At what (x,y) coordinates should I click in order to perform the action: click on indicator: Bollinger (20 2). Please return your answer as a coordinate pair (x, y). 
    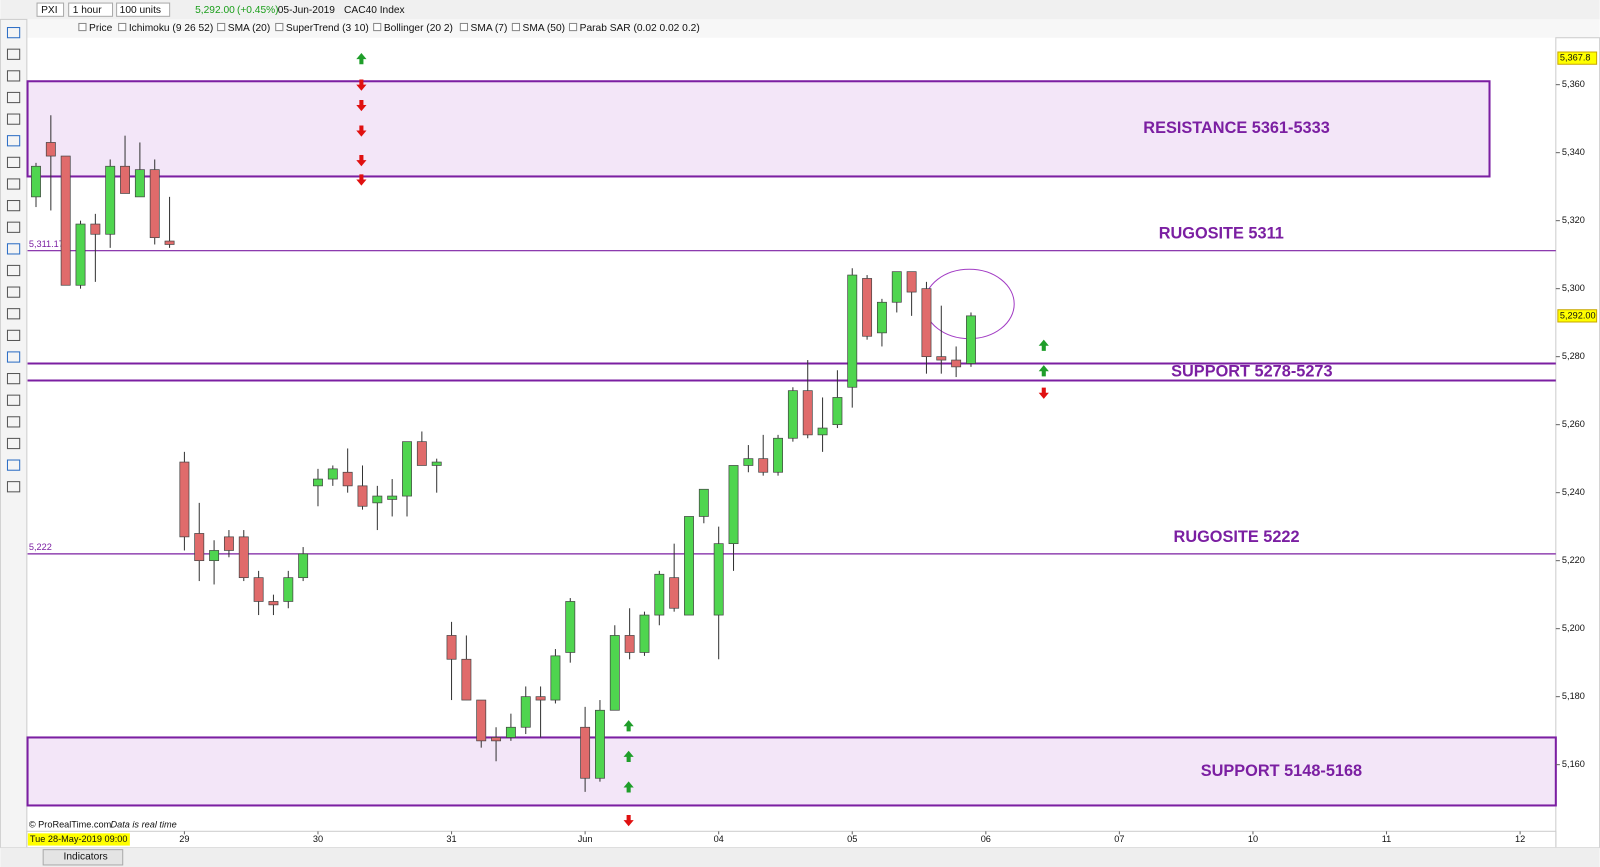
    Looking at the image, I should click on (418, 28).